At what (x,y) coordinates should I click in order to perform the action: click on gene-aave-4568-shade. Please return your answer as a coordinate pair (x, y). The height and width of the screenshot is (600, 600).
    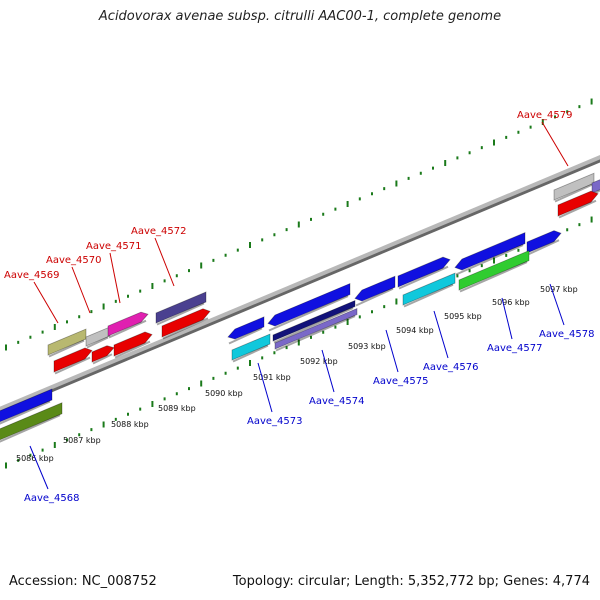
    Looking at the image, I should click on (25, 412).